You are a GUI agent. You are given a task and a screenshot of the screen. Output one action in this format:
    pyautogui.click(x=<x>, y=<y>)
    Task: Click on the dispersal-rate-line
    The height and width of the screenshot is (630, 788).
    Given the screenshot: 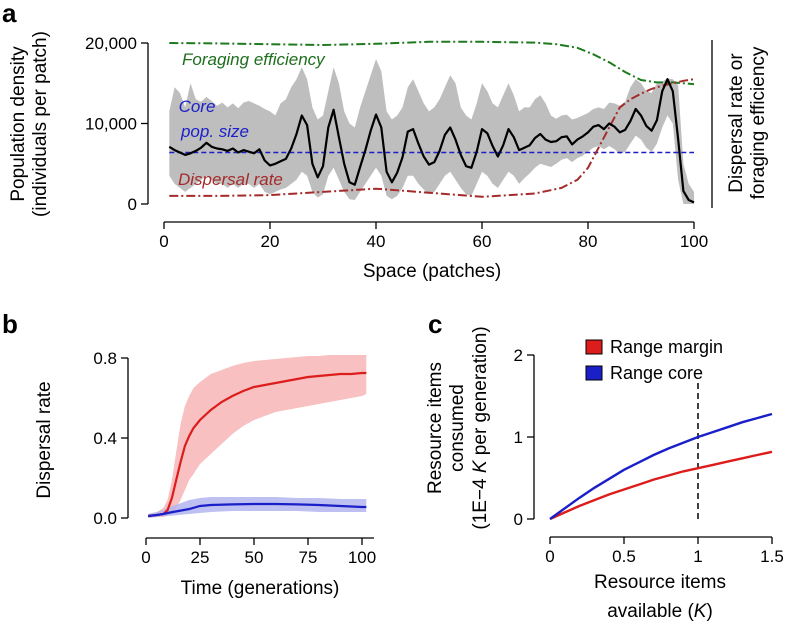 What is the action you would take?
    pyautogui.click(x=432, y=138)
    